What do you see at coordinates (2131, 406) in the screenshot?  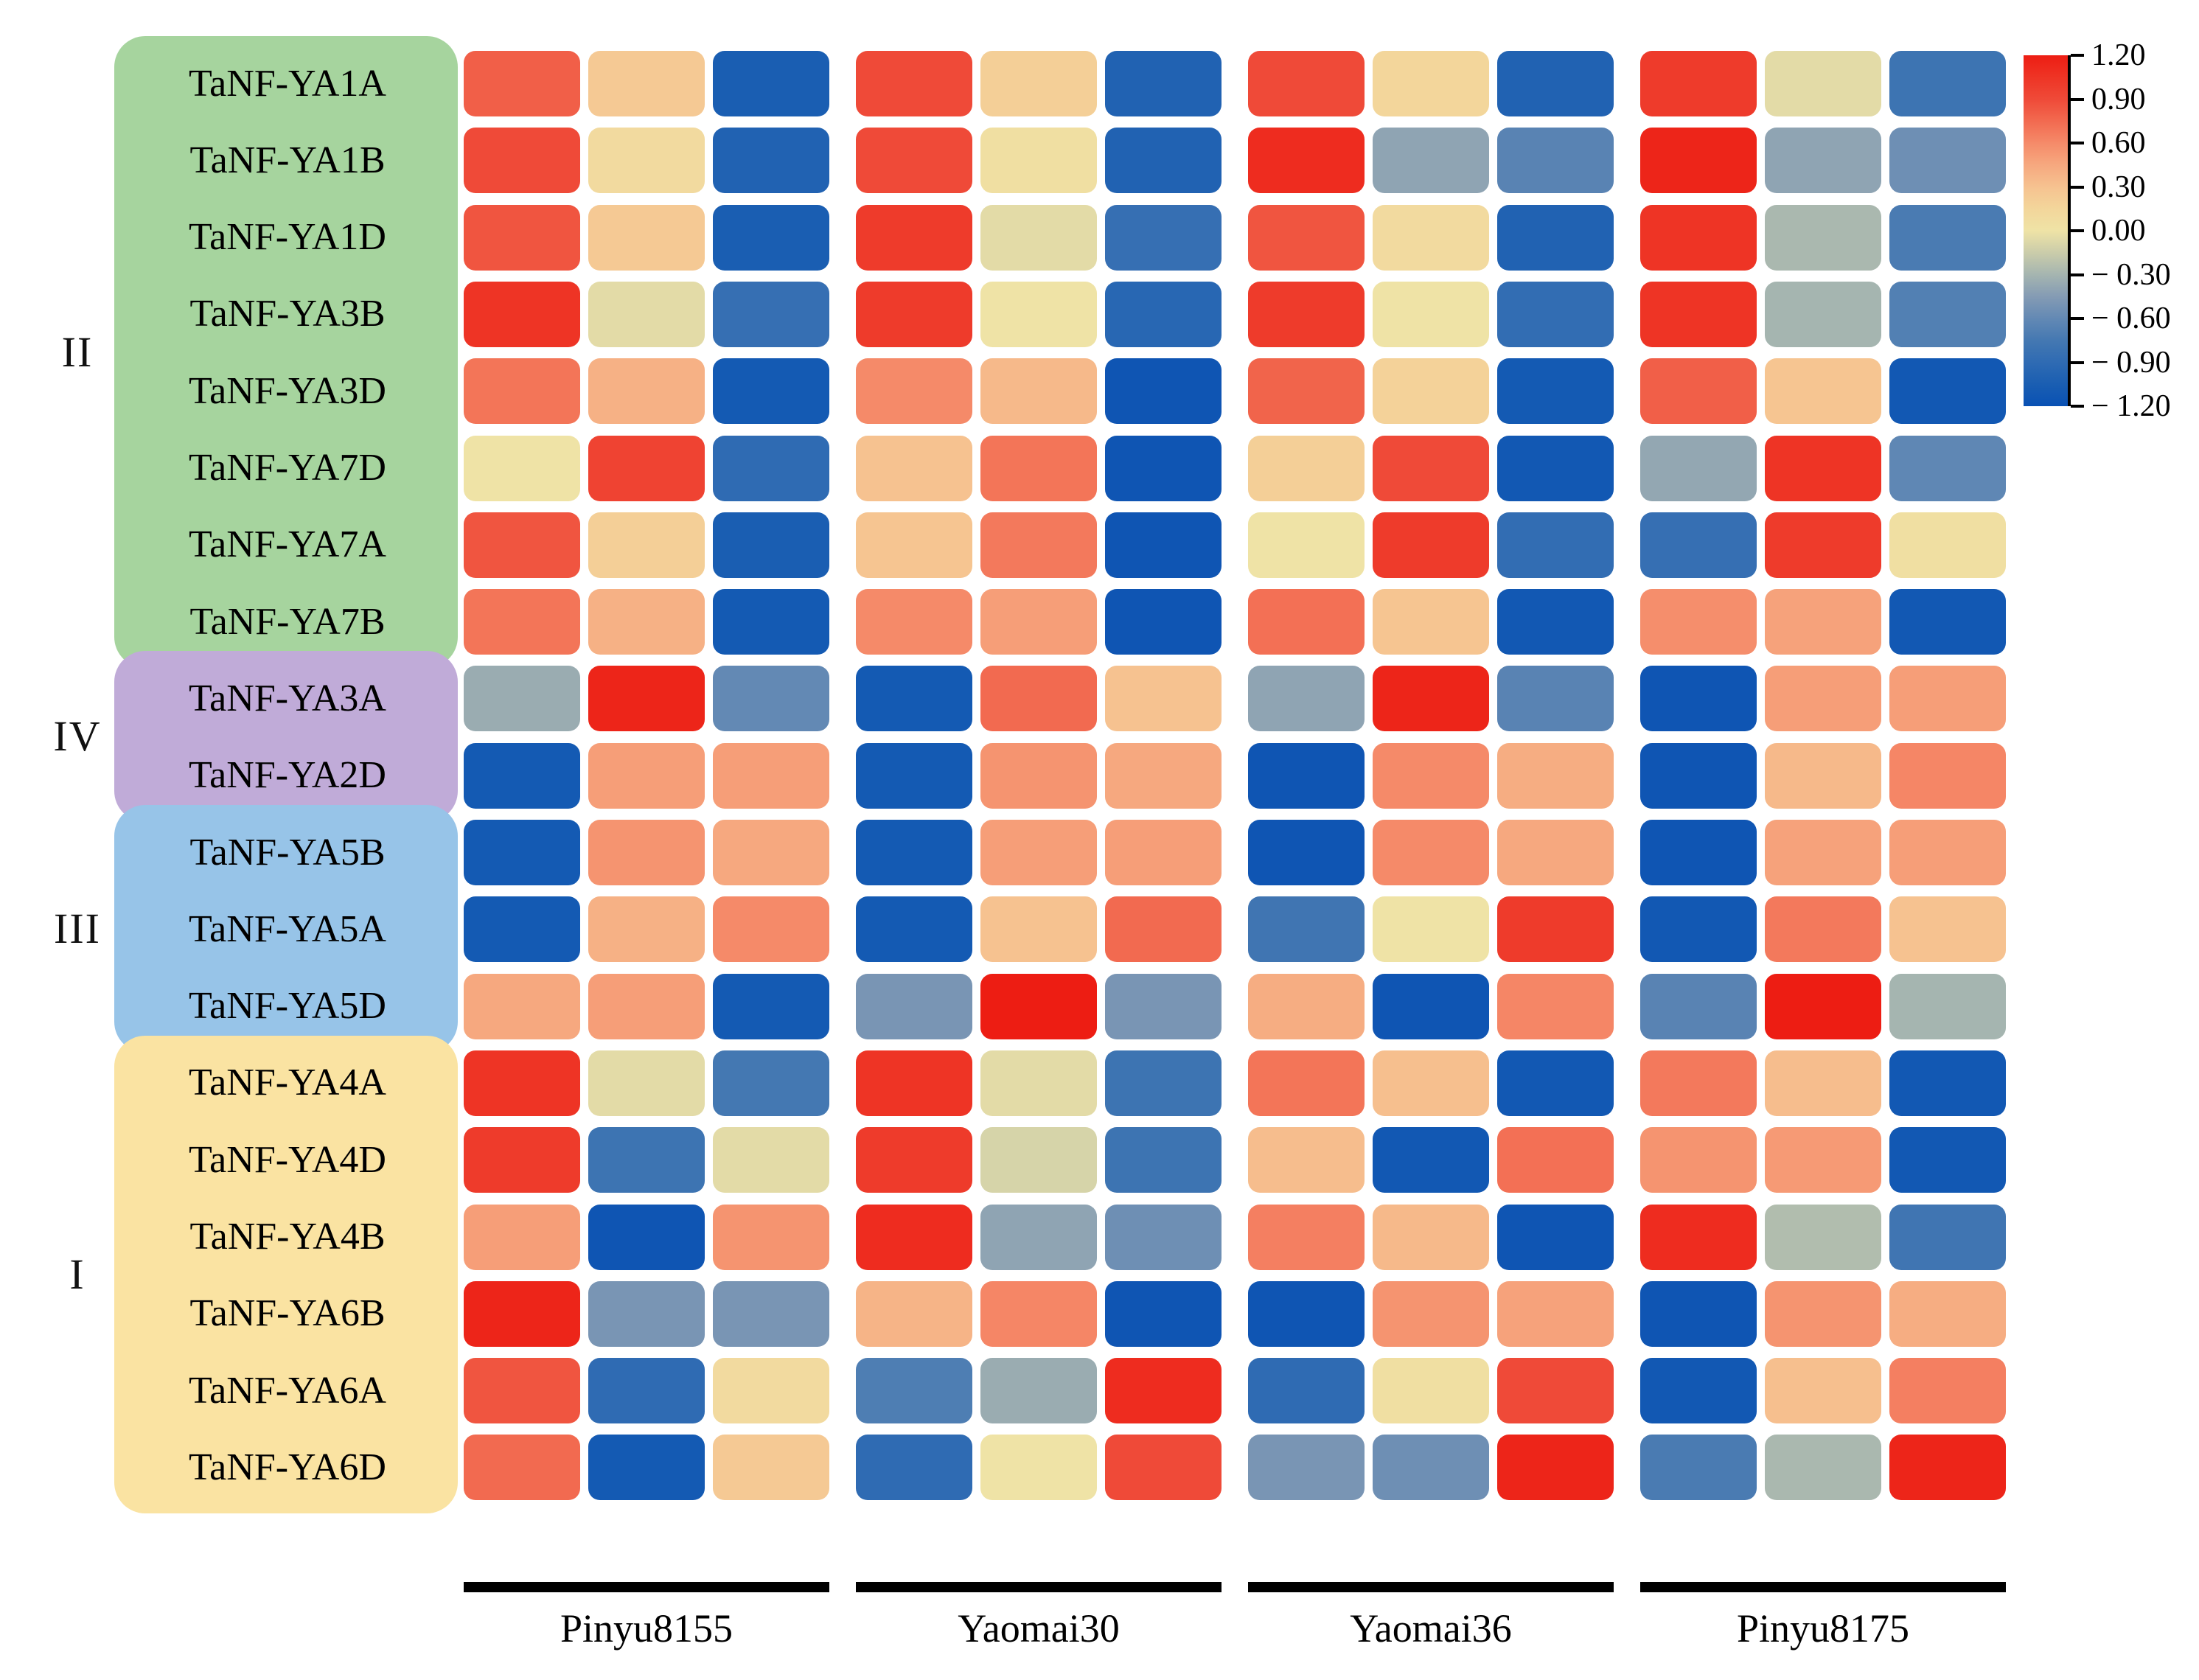 I see `colorbar-tick-label: − 1.20` at bounding box center [2131, 406].